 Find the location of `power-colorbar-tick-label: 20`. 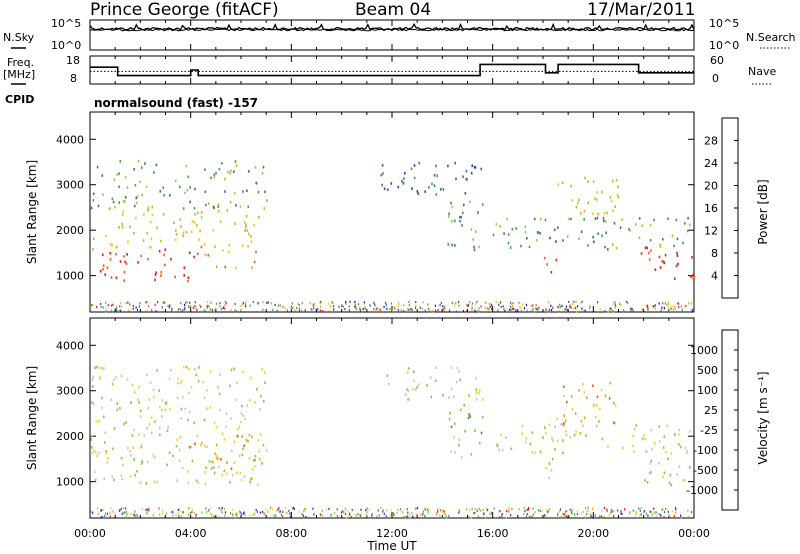

power-colorbar-tick-label: 20 is located at coordinates (711, 186).